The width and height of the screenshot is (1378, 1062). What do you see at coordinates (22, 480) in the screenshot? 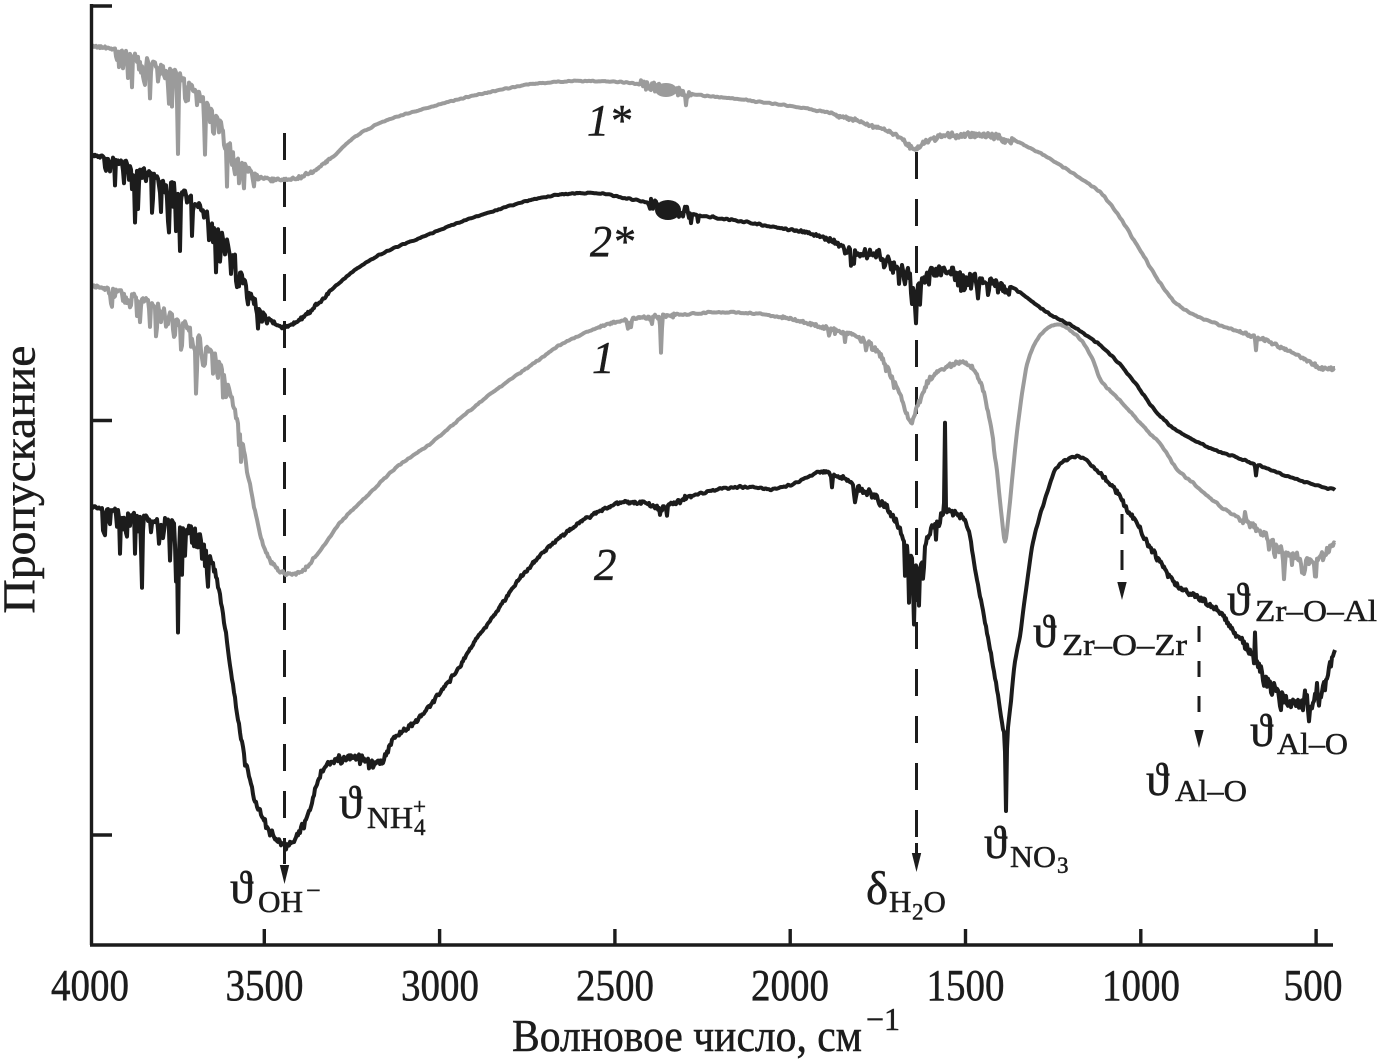
I see `svg-text: Пропускание` at bounding box center [22, 480].